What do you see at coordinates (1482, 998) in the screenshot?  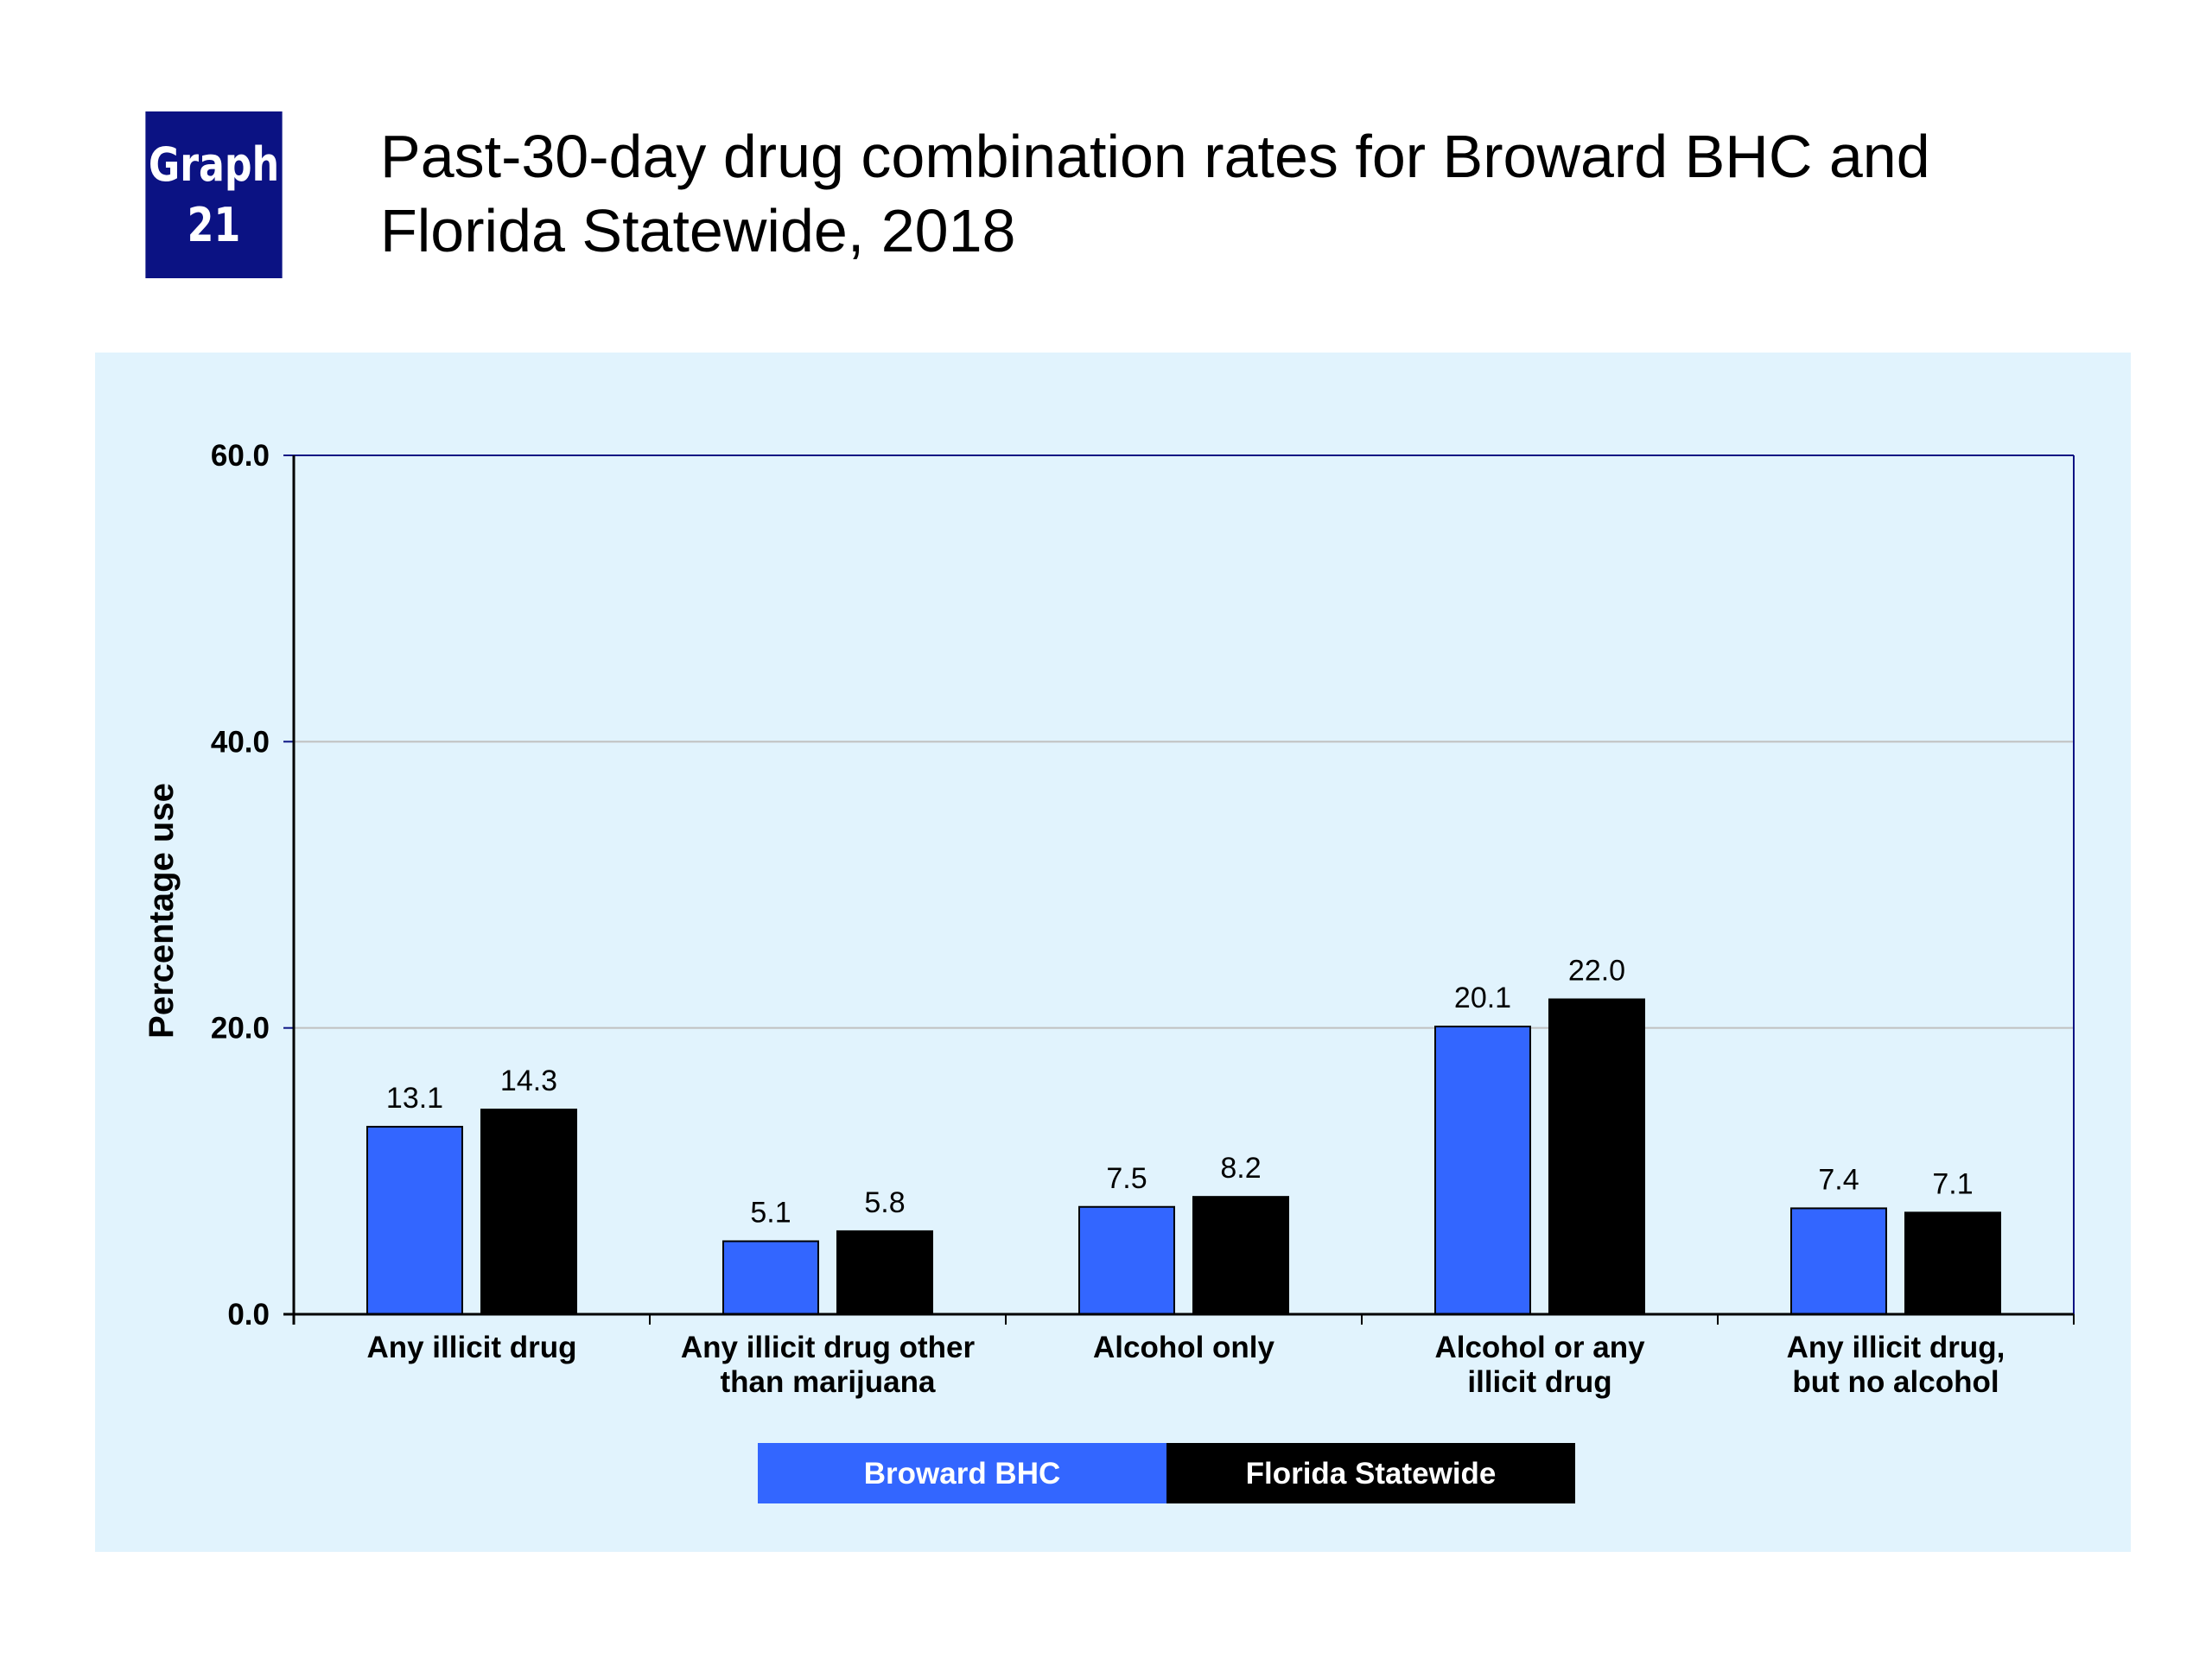 I see `data-label: 20.1` at bounding box center [1482, 998].